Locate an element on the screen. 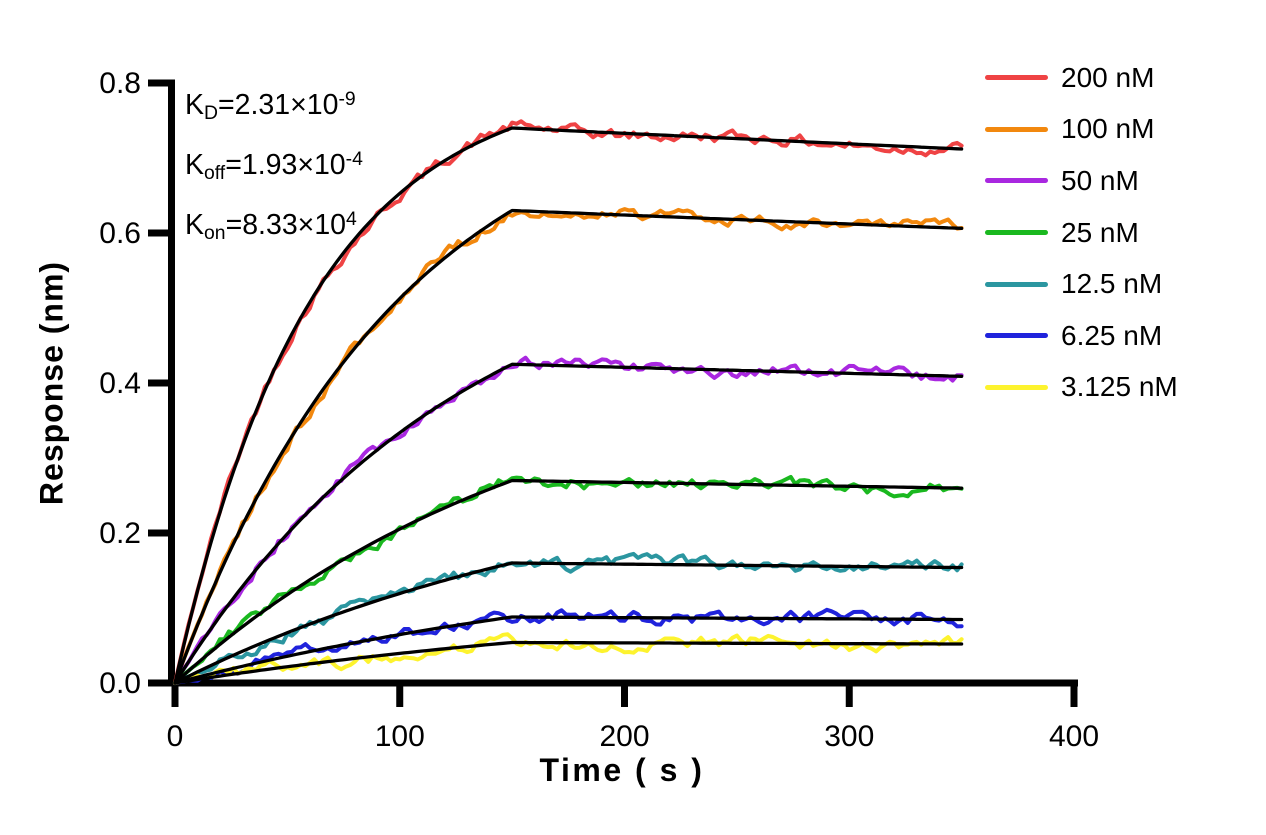 The image size is (1266, 835). legend-item-6.25-nM: 6.25 nM is located at coordinates (1081, 336).